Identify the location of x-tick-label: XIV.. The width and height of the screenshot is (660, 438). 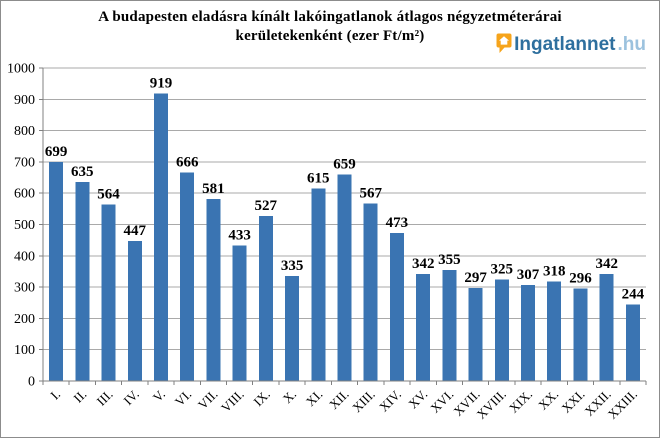
(390, 401).